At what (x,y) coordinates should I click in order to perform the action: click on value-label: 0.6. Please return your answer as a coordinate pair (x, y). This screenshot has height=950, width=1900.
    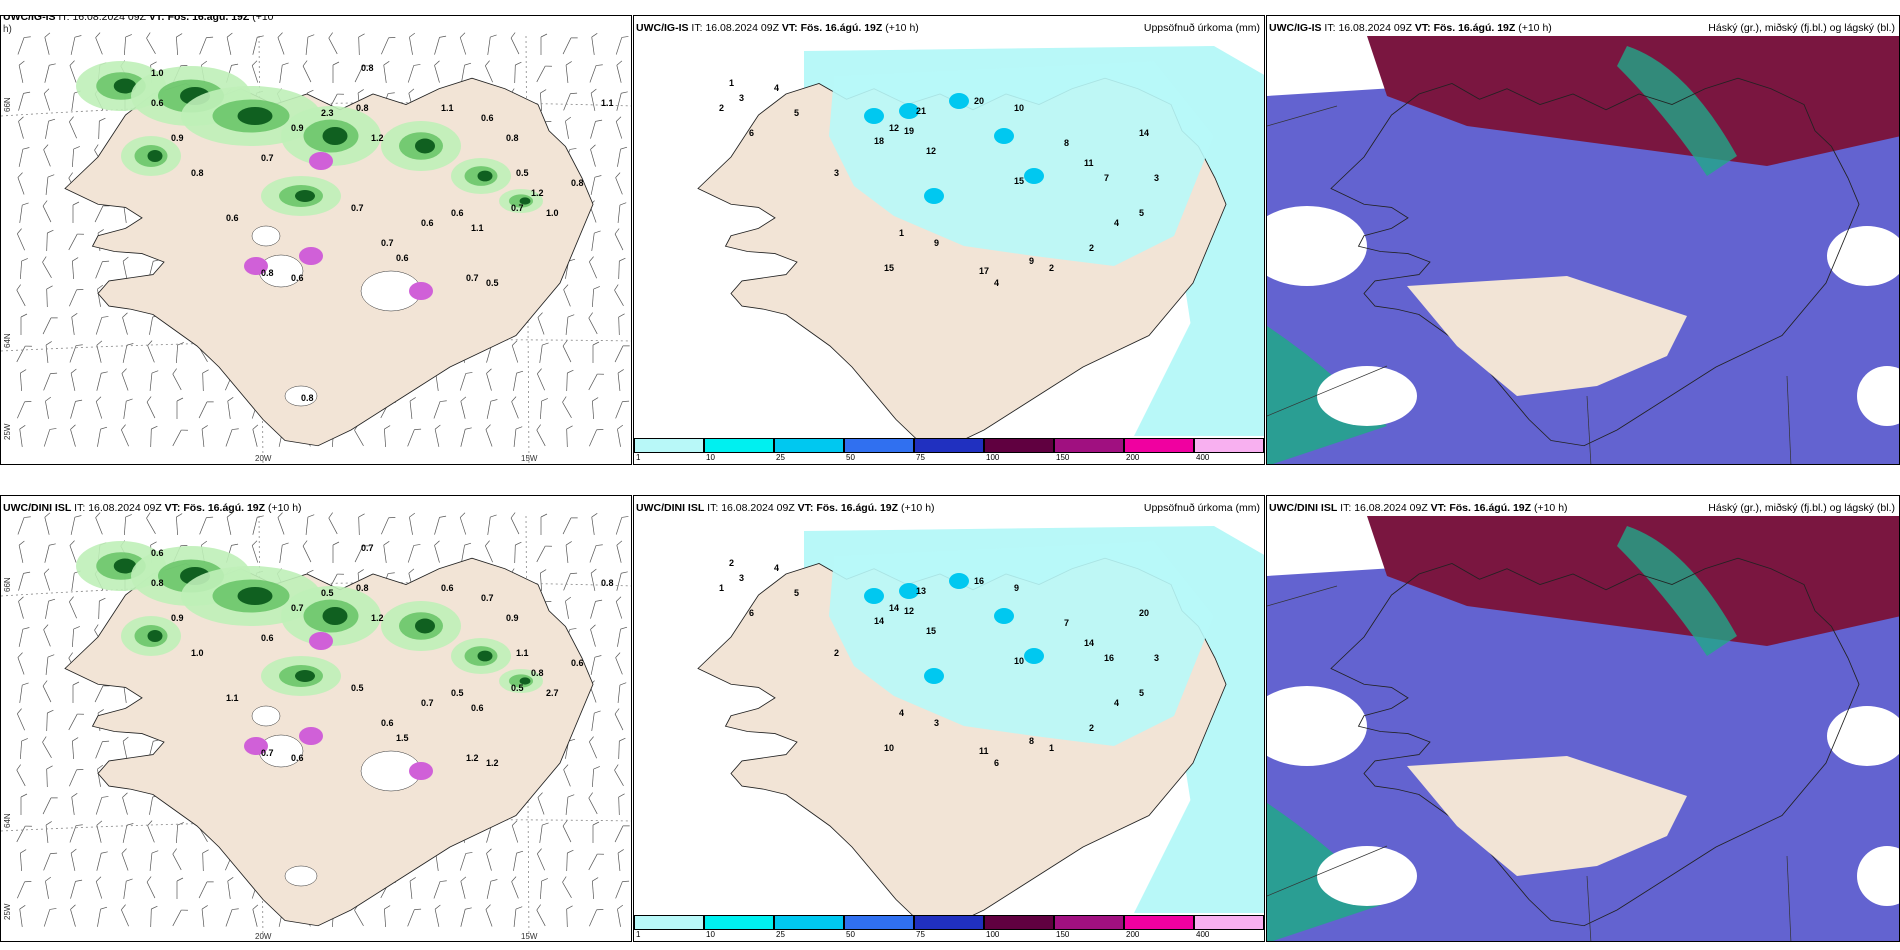
    Looking at the image, I should click on (402, 258).